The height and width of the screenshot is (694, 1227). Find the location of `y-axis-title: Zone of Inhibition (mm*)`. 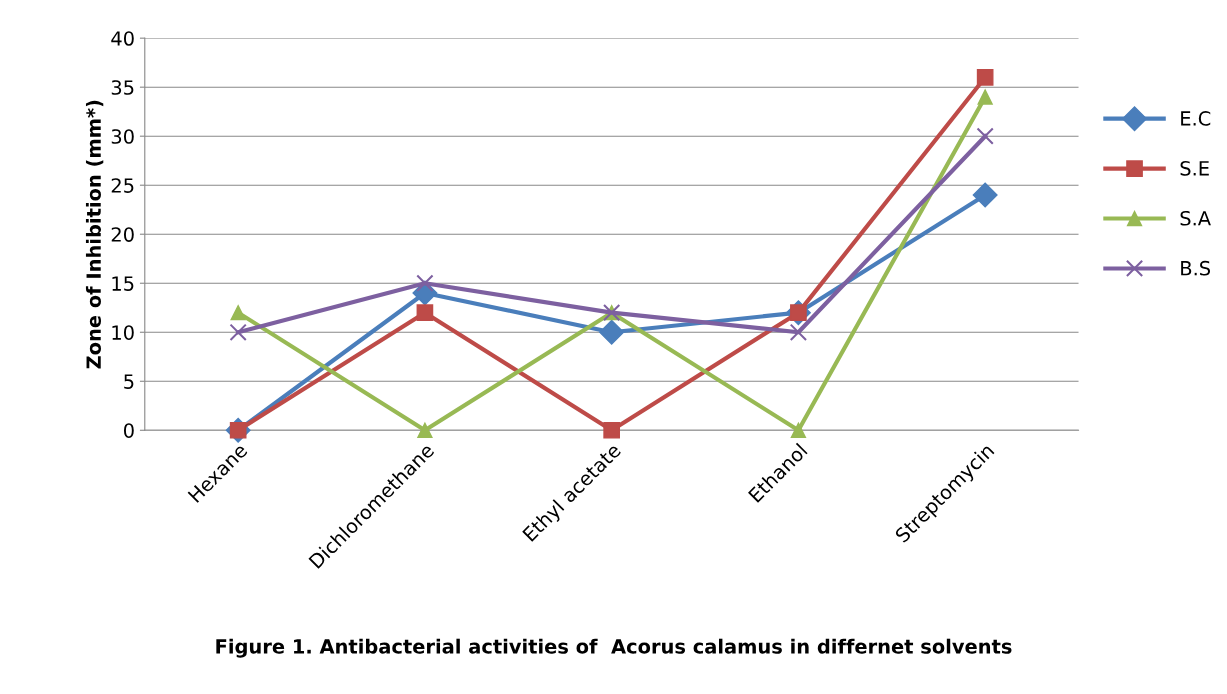

y-axis-title: Zone of Inhibition (mm*) is located at coordinates (94, 234).